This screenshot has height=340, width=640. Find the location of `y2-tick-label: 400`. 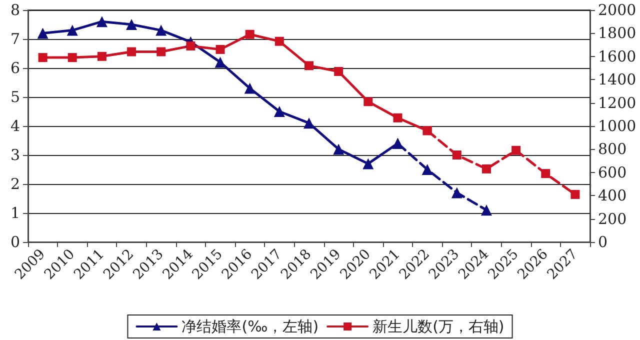

y2-tick-label: 400 is located at coordinates (612, 195).